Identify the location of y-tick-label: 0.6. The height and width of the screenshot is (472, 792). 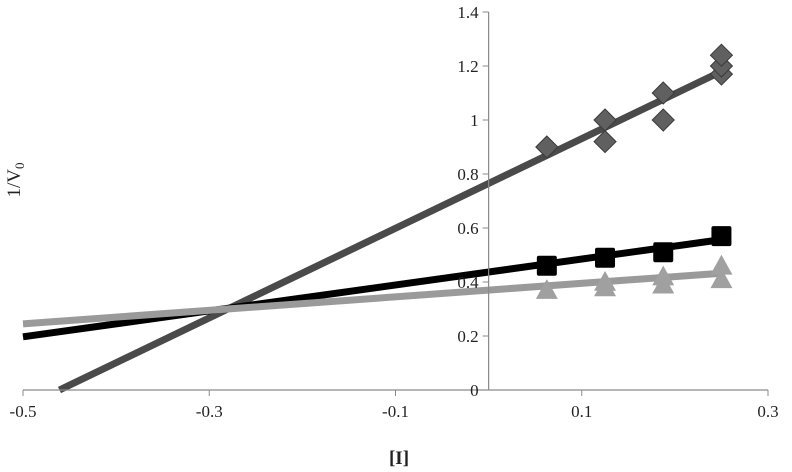
(467, 228).